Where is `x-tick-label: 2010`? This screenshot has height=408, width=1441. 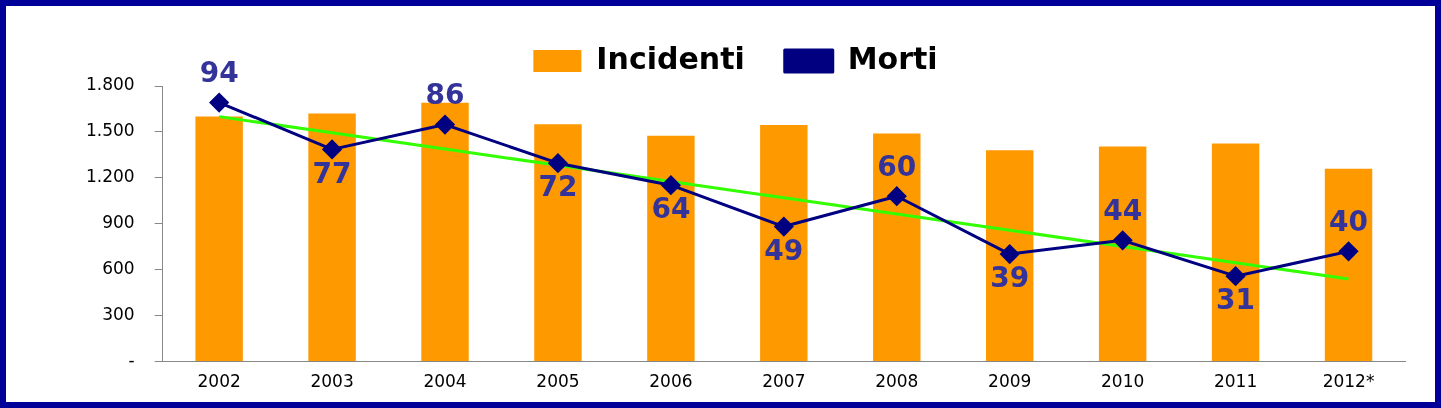
x-tick-label: 2010 is located at coordinates (1123, 381).